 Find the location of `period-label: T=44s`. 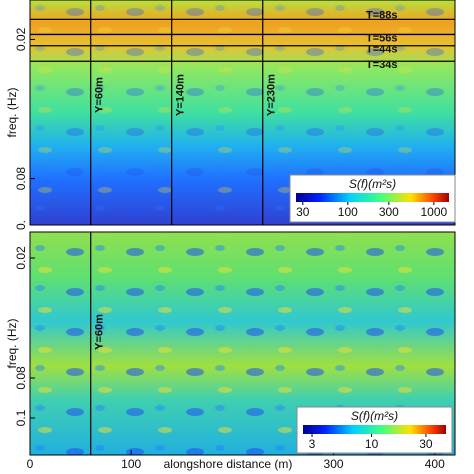

period-label: T=44s is located at coordinates (382, 50).